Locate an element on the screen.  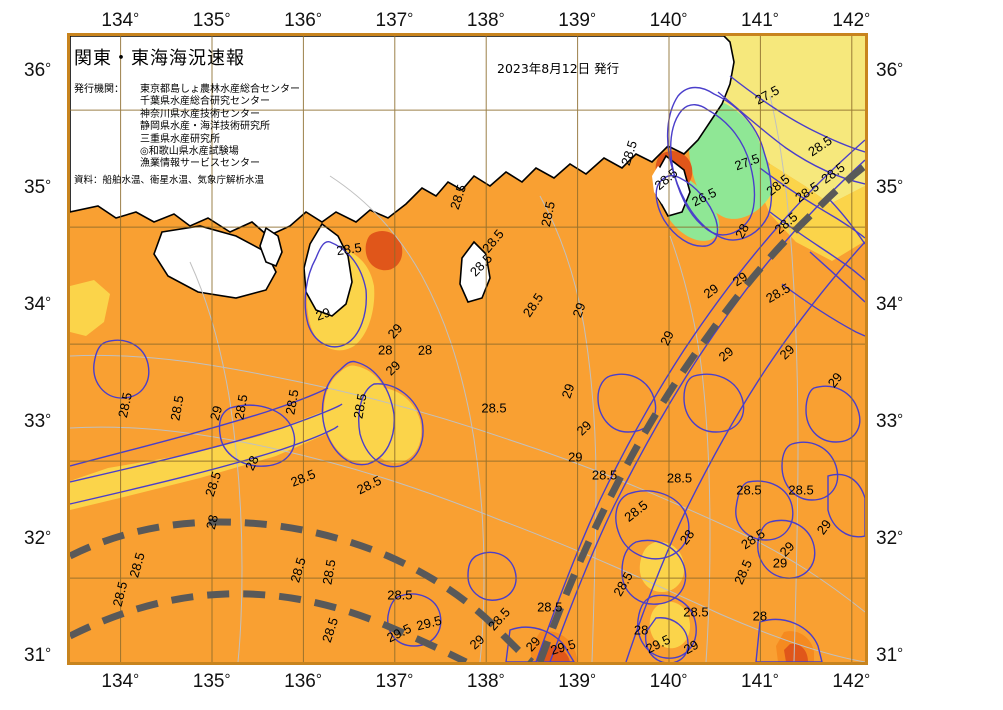
publisher-name: 神奈川県水産技術センター is located at coordinates (200, 114).